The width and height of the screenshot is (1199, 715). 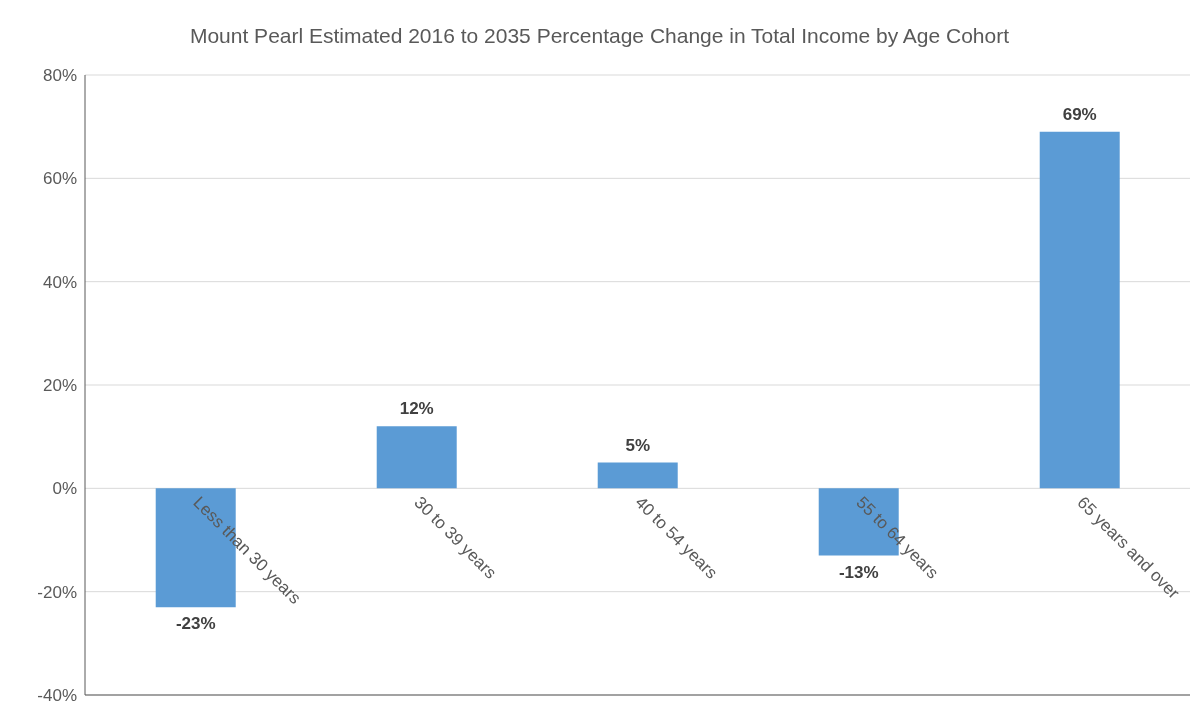 I want to click on y-tick-label: 80%, so click(x=59, y=76).